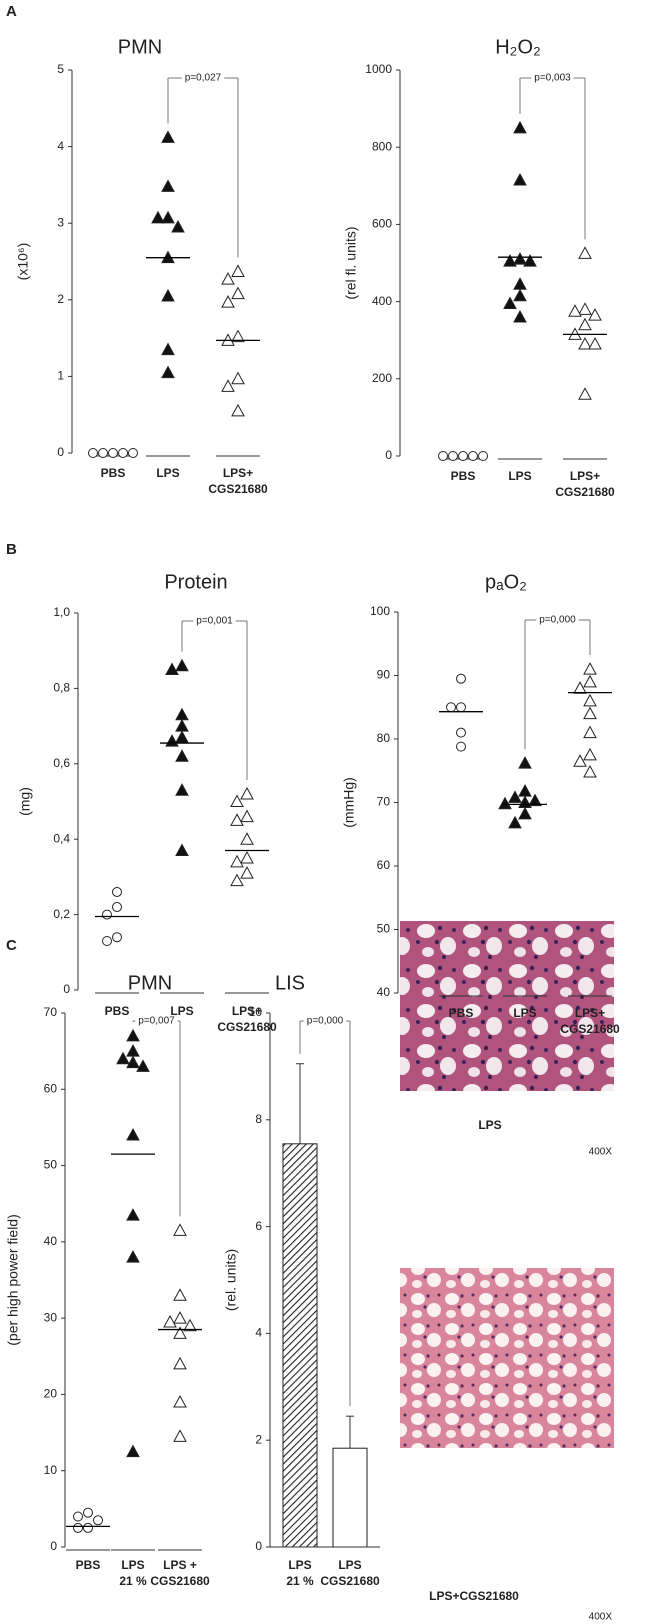 The image size is (646, 1624). I want to click on y-tick-label: 800, so click(382, 146).